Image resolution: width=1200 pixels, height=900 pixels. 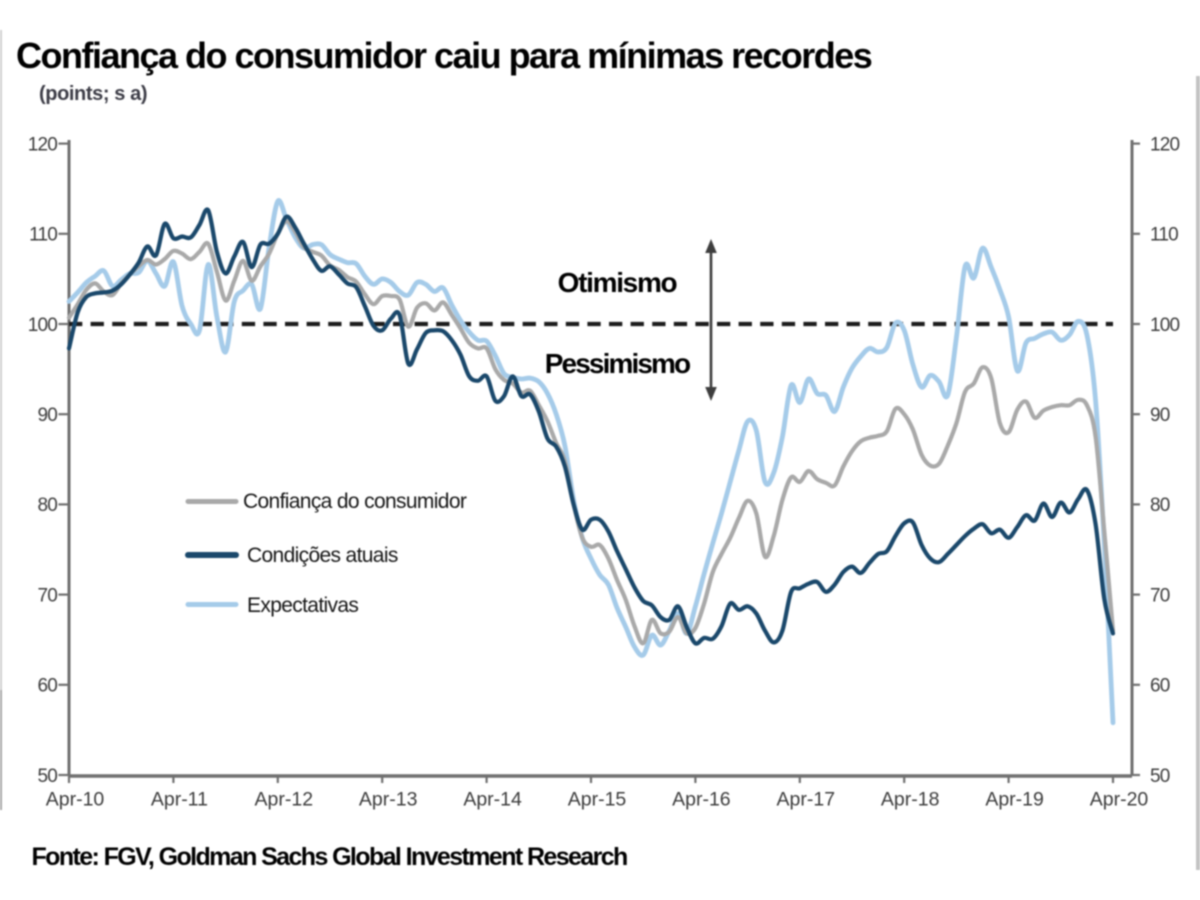 I want to click on svg-text: Apr-20, so click(x=1119, y=800).